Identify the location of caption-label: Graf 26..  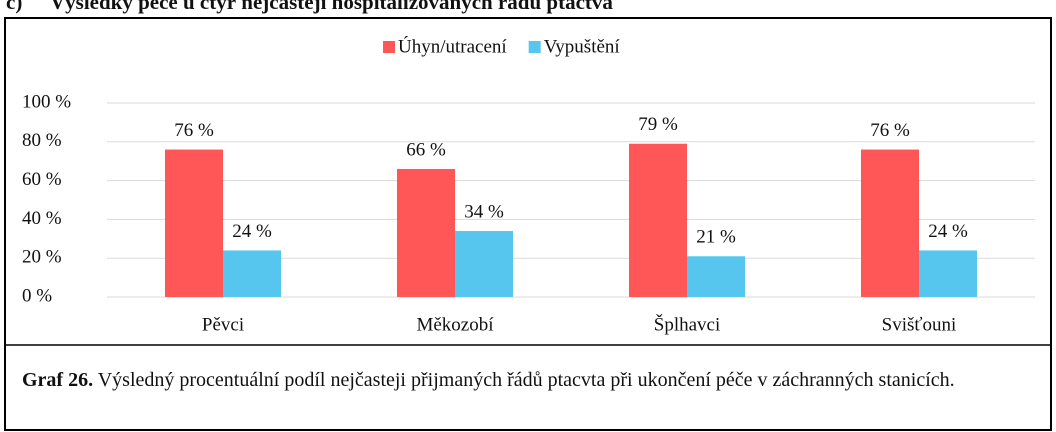
(58, 380).